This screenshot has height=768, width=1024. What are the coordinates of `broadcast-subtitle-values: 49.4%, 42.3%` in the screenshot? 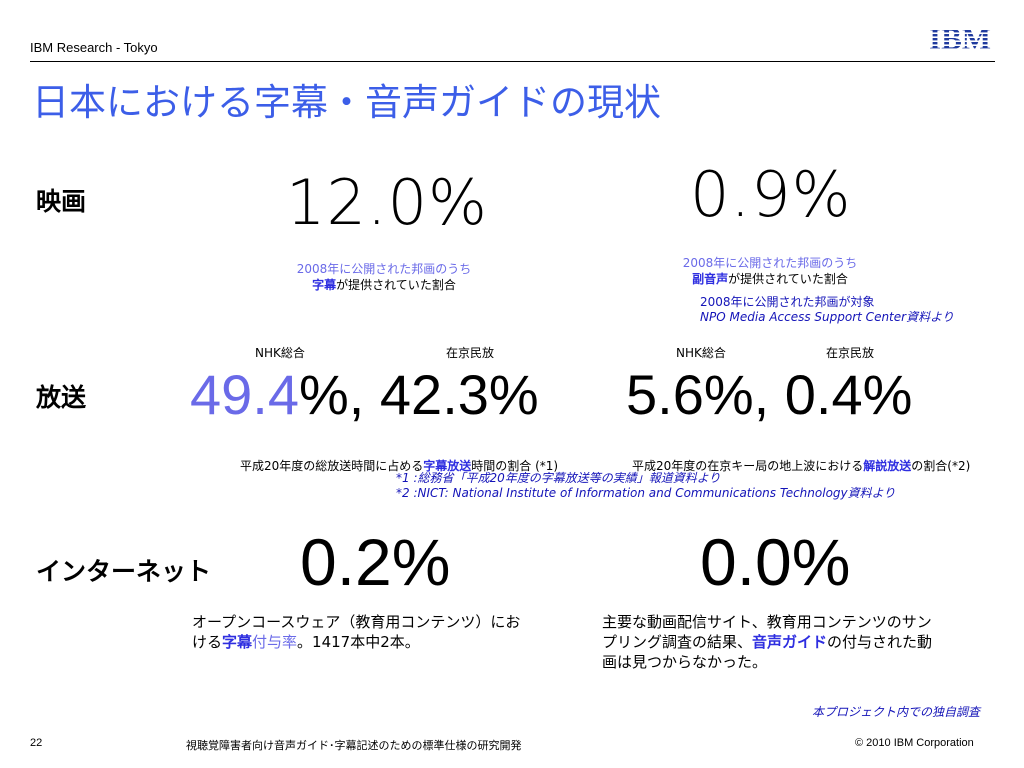 It's located at (364, 394).